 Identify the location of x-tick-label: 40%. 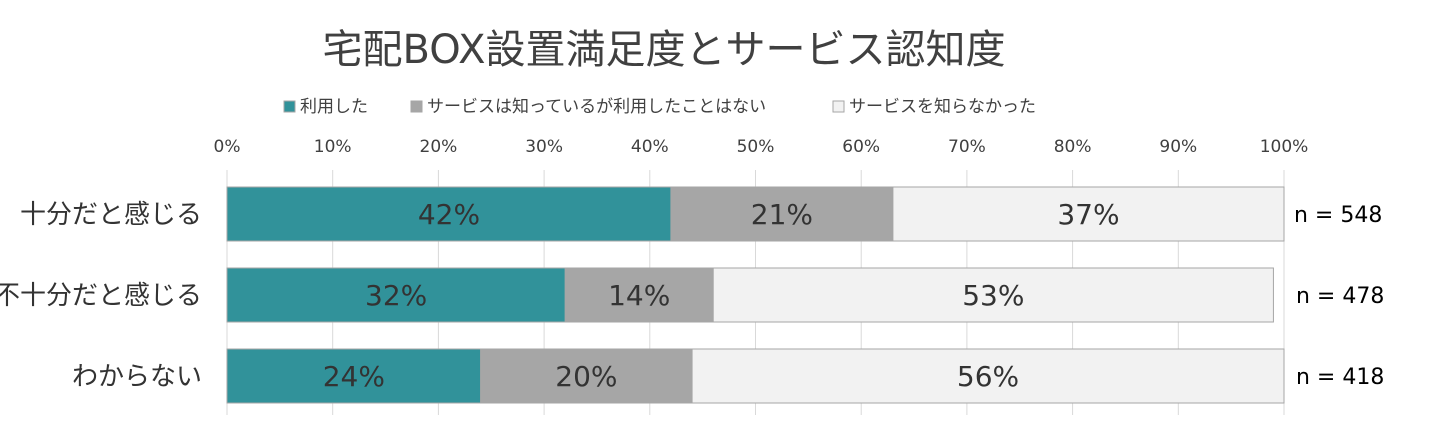
(650, 147).